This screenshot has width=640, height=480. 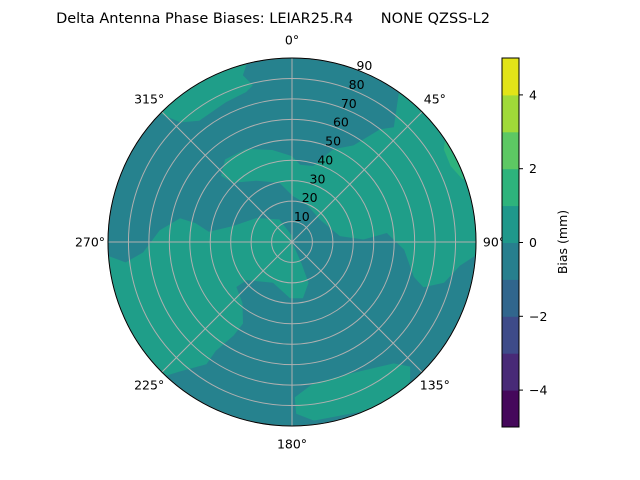 What do you see at coordinates (538, 316) in the screenshot?
I see `colorbar-tick-label: −2` at bounding box center [538, 316].